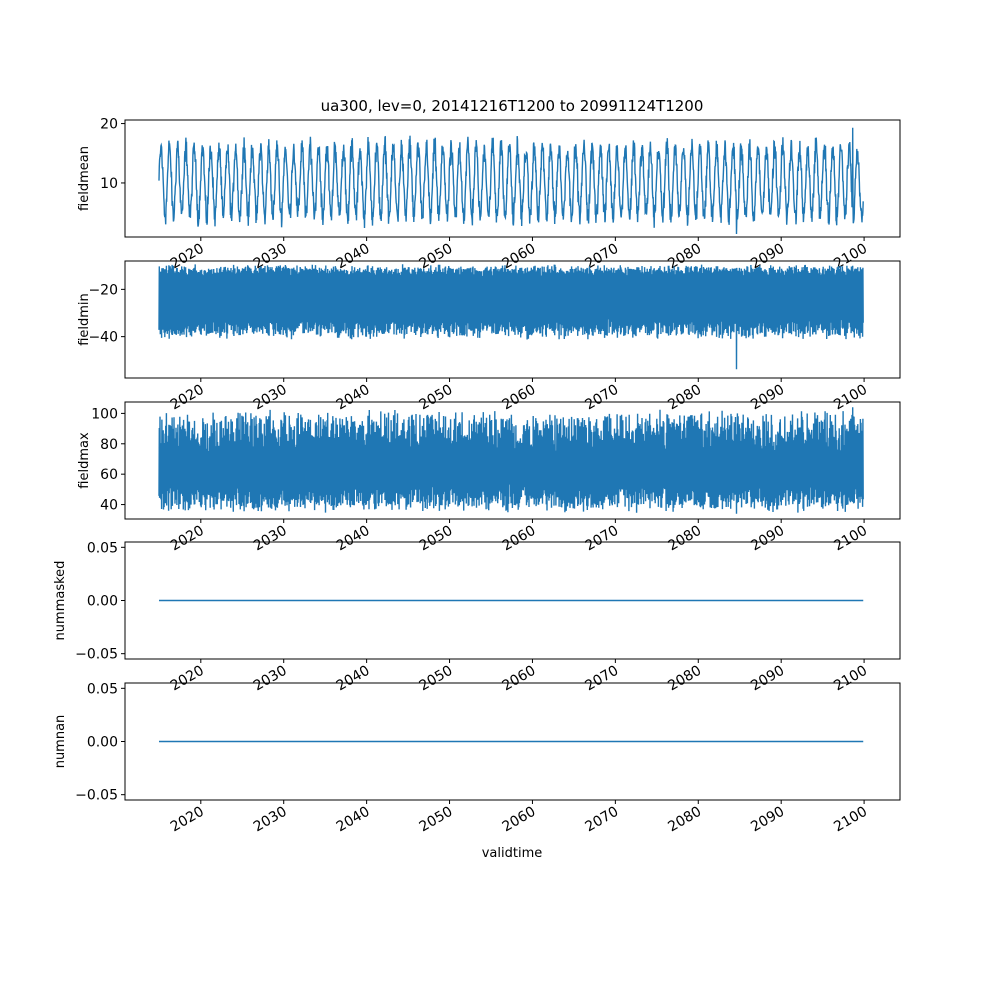 This screenshot has width=1000, height=1000. What do you see at coordinates (84, 178) in the screenshot?
I see `y-axis-label-fieldmean: fieldmean` at bounding box center [84, 178].